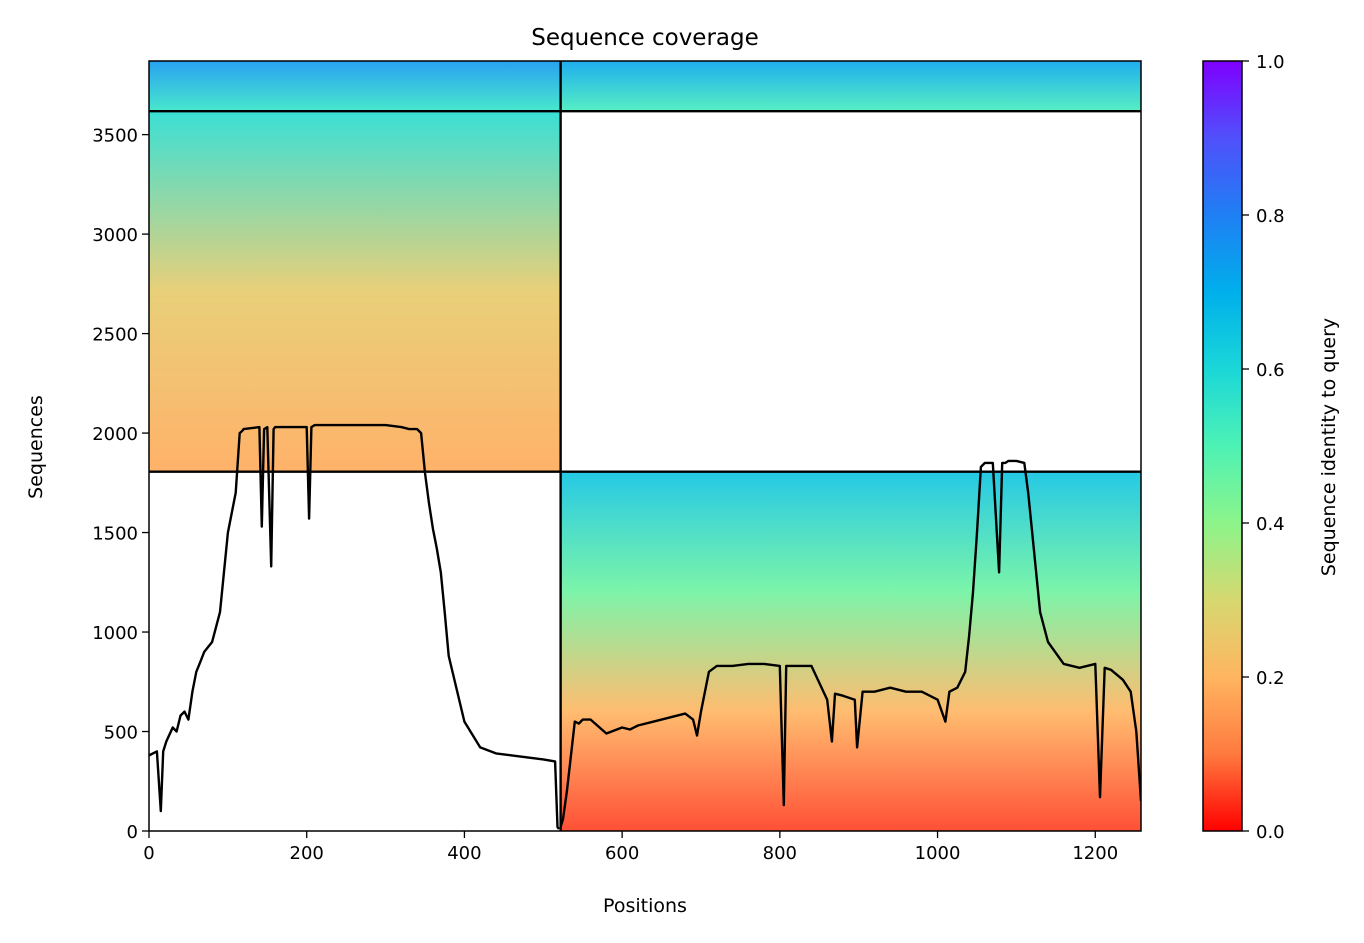  What do you see at coordinates (938, 853) in the screenshot?
I see `x-tick-label: 1000` at bounding box center [938, 853].